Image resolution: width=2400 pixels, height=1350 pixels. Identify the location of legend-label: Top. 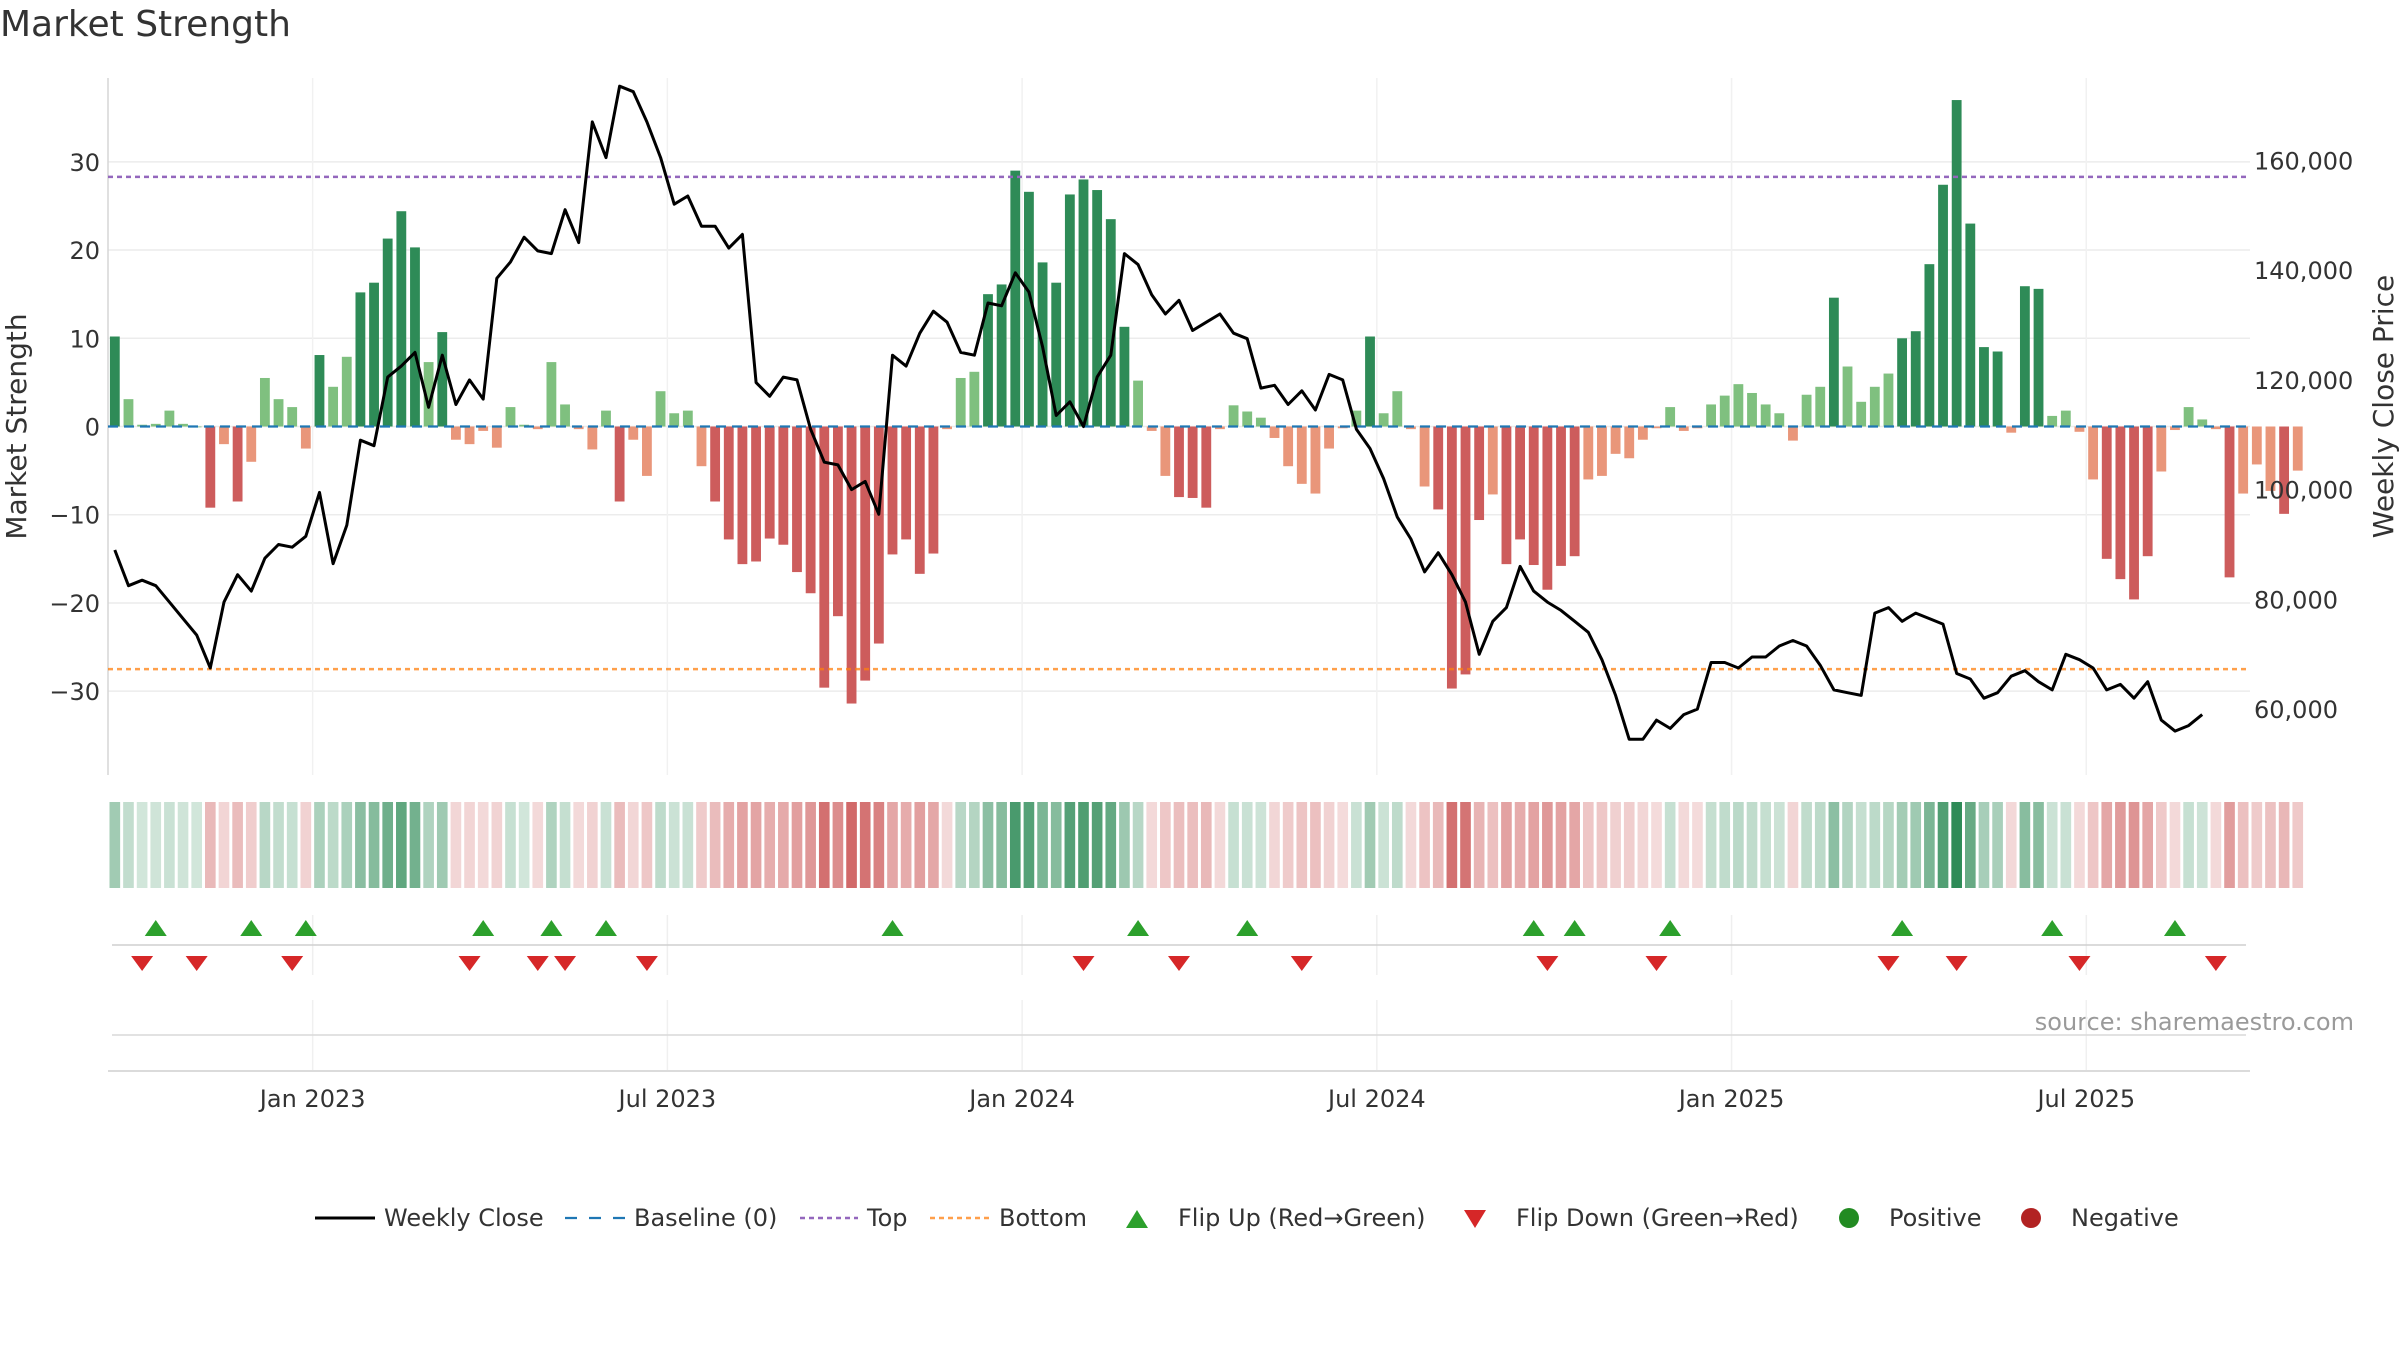
(887, 1218).